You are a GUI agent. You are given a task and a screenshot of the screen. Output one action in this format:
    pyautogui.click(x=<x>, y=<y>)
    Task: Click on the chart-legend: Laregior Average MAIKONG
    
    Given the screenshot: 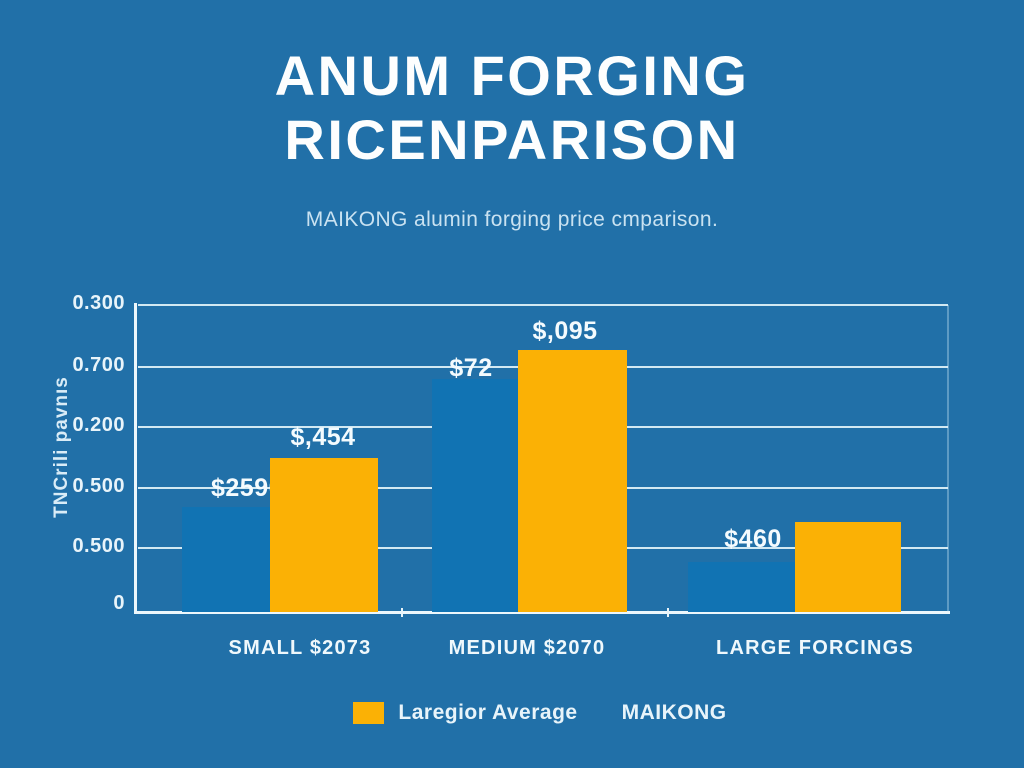 What is the action you would take?
    pyautogui.click(x=512, y=713)
    